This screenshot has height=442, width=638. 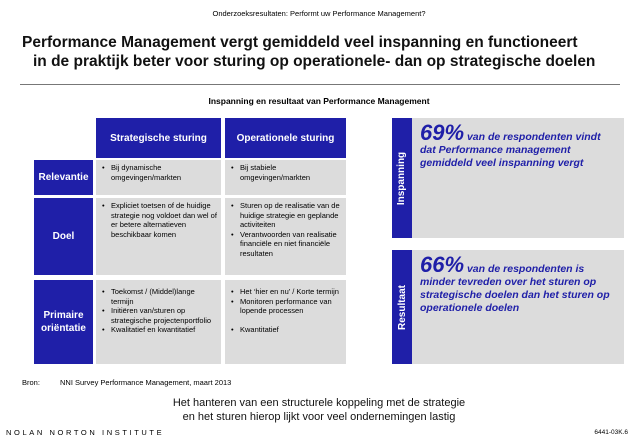 What do you see at coordinates (159, 330) in the screenshot?
I see `bullet-item: Kwalitatief en kwantitatief` at bounding box center [159, 330].